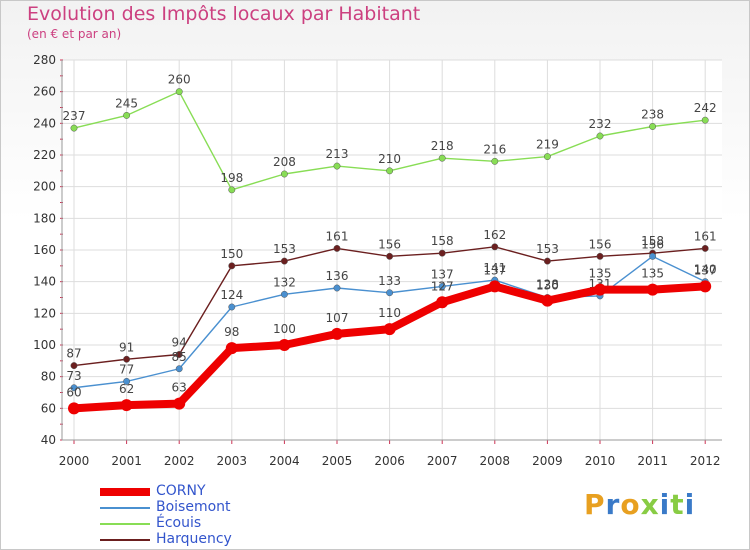 The height and width of the screenshot is (550, 750). What do you see at coordinates (126, 461) in the screenshot?
I see `x-tick-label: 2001` at bounding box center [126, 461].